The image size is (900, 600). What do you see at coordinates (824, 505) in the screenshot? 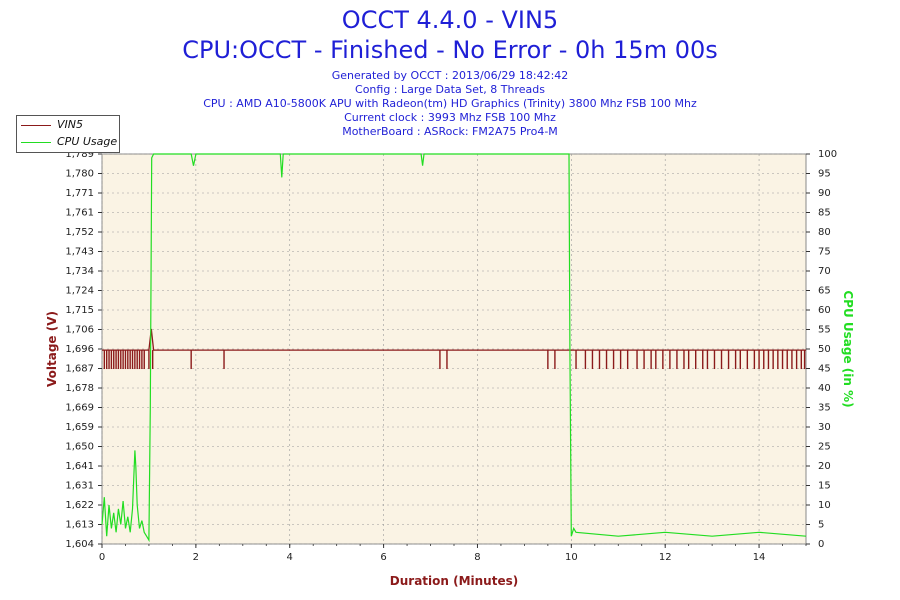
I see `y-right-tick-label: 10` at bounding box center [824, 505].